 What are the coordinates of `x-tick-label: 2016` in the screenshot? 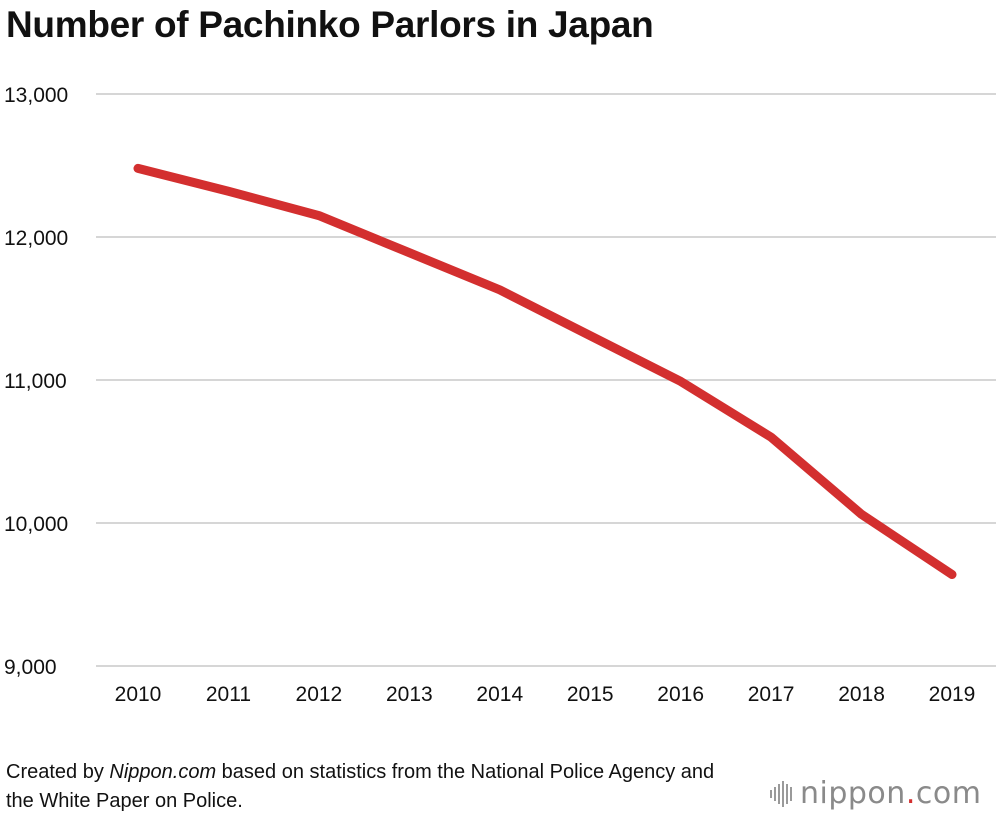 It's located at (680, 694).